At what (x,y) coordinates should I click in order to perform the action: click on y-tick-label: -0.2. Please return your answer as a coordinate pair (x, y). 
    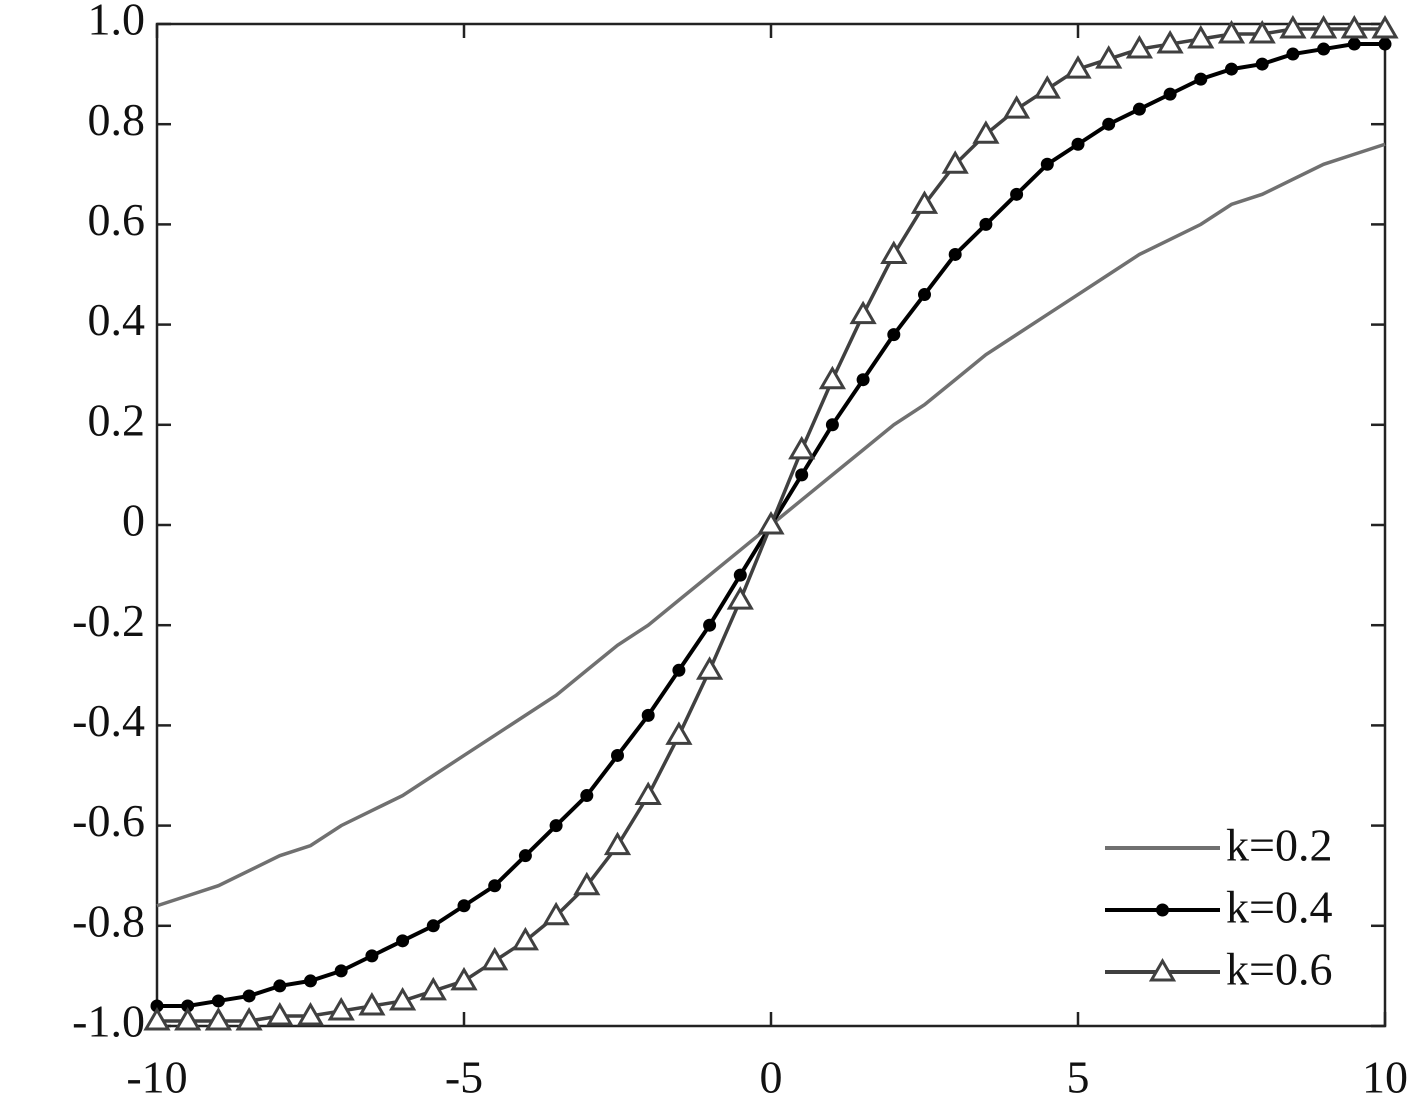
    Looking at the image, I should click on (108, 620).